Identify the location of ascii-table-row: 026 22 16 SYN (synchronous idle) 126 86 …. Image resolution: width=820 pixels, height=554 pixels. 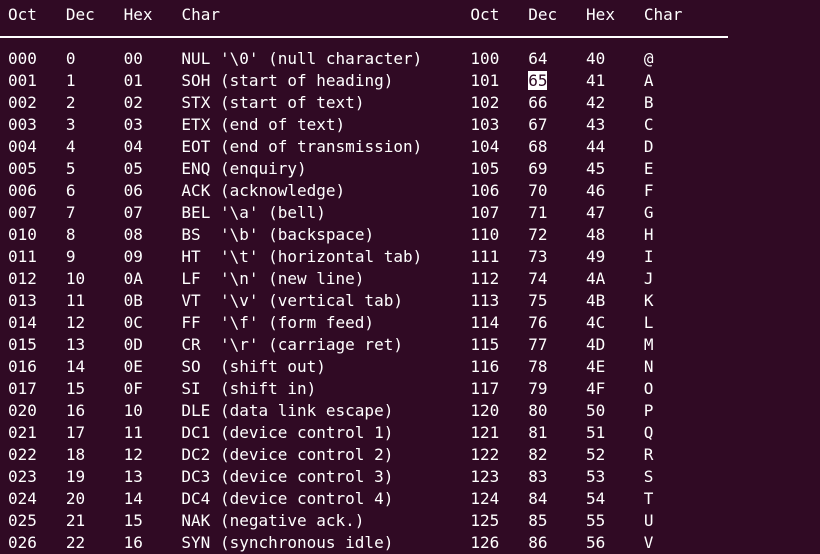
(414, 543).